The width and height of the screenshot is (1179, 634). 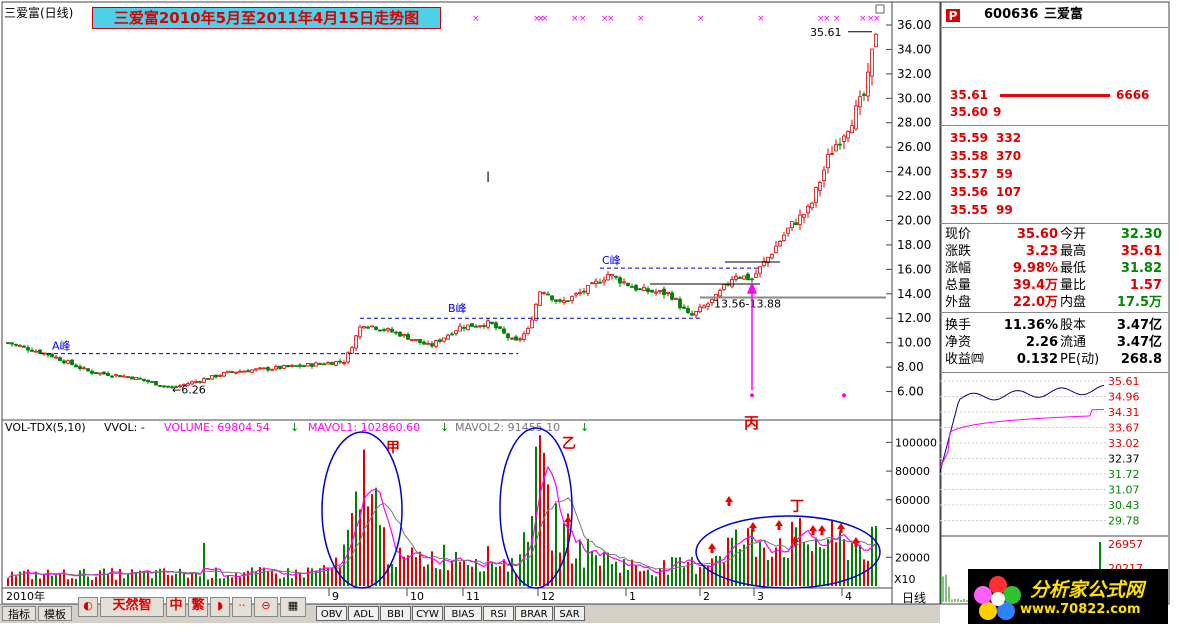 What do you see at coordinates (752, 395) in the screenshot?
I see `bing-dot` at bounding box center [752, 395].